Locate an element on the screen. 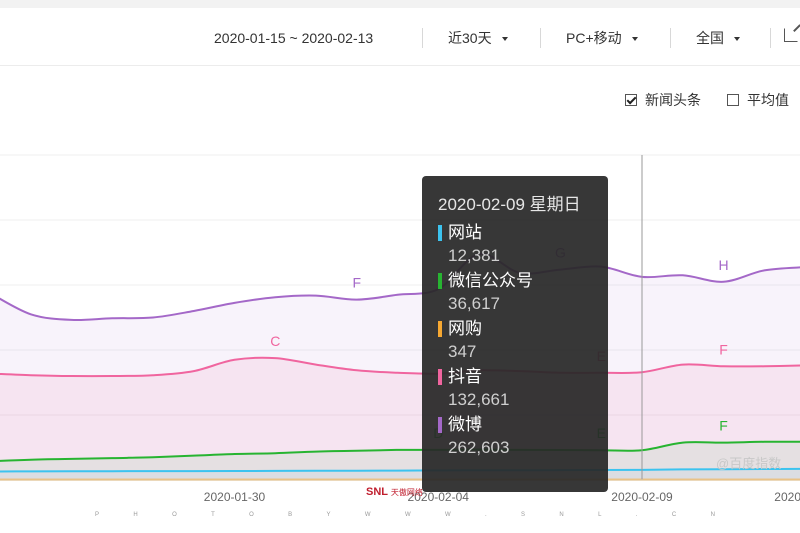 The height and width of the screenshot is (533, 800). credit-brand: SNL is located at coordinates (377, 492).